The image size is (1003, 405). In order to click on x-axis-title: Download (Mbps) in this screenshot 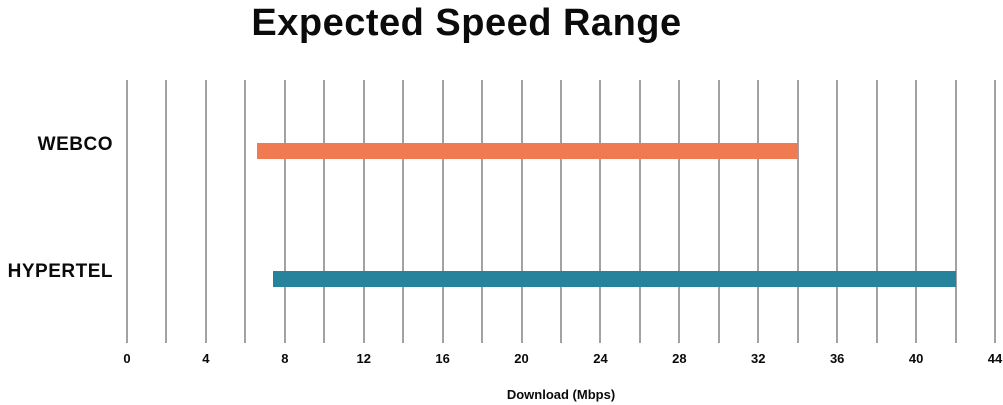, I will do `click(561, 394)`.